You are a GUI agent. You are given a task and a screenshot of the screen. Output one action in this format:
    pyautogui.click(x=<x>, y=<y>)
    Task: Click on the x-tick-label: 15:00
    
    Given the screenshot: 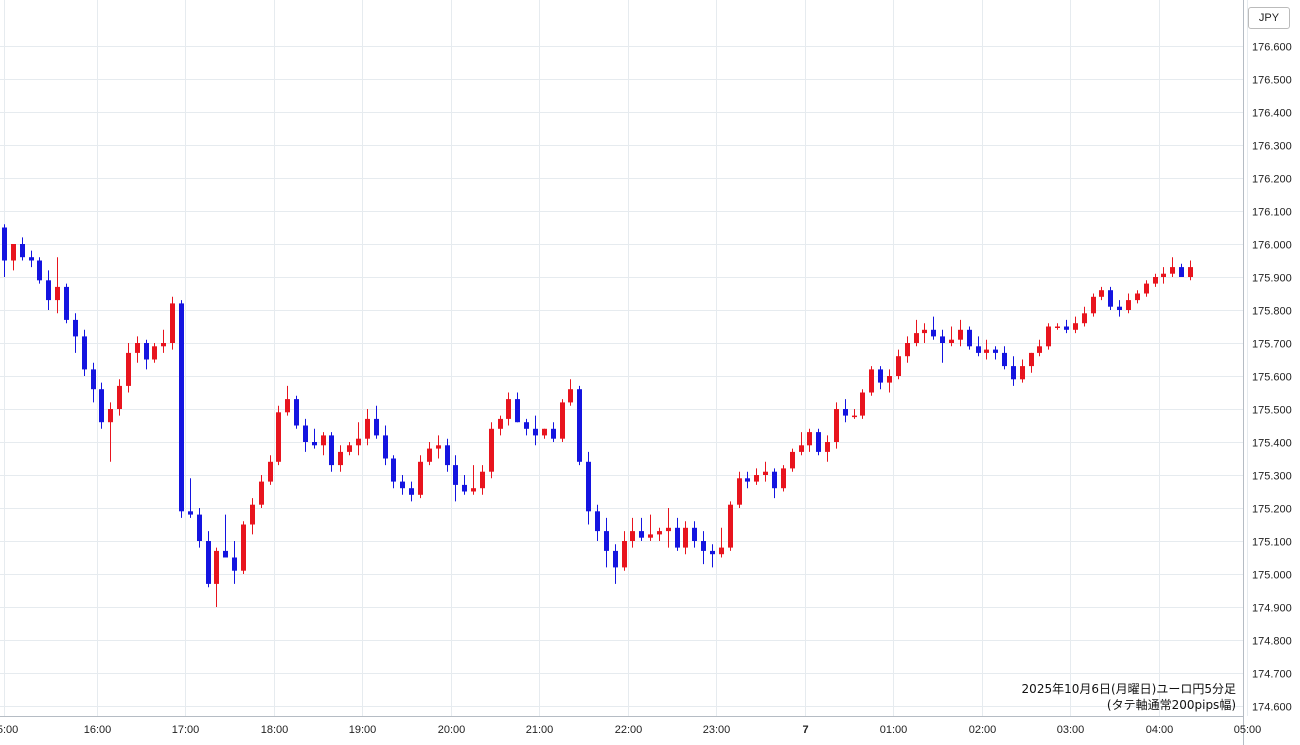 What is the action you would take?
    pyautogui.click(x=9, y=730)
    